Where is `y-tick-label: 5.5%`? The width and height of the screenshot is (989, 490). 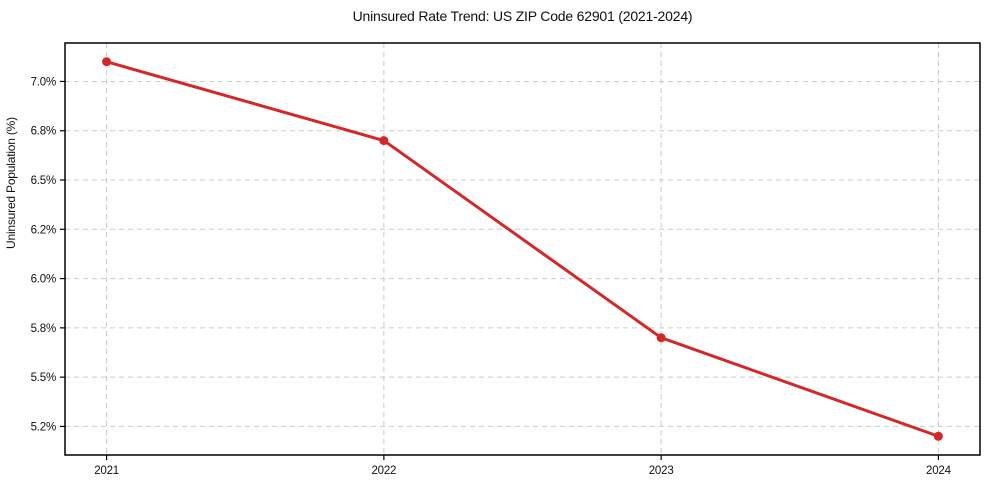 y-tick-label: 5.5% is located at coordinates (43, 378).